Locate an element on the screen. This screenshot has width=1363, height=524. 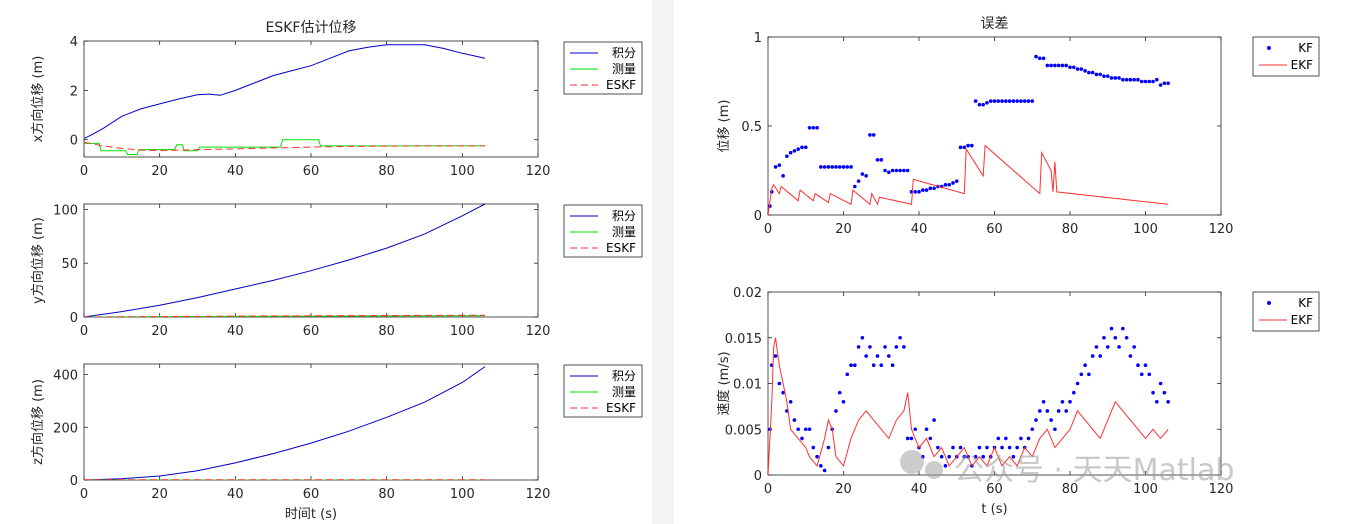
y-x-tick-label: 120 is located at coordinates (538, 331).